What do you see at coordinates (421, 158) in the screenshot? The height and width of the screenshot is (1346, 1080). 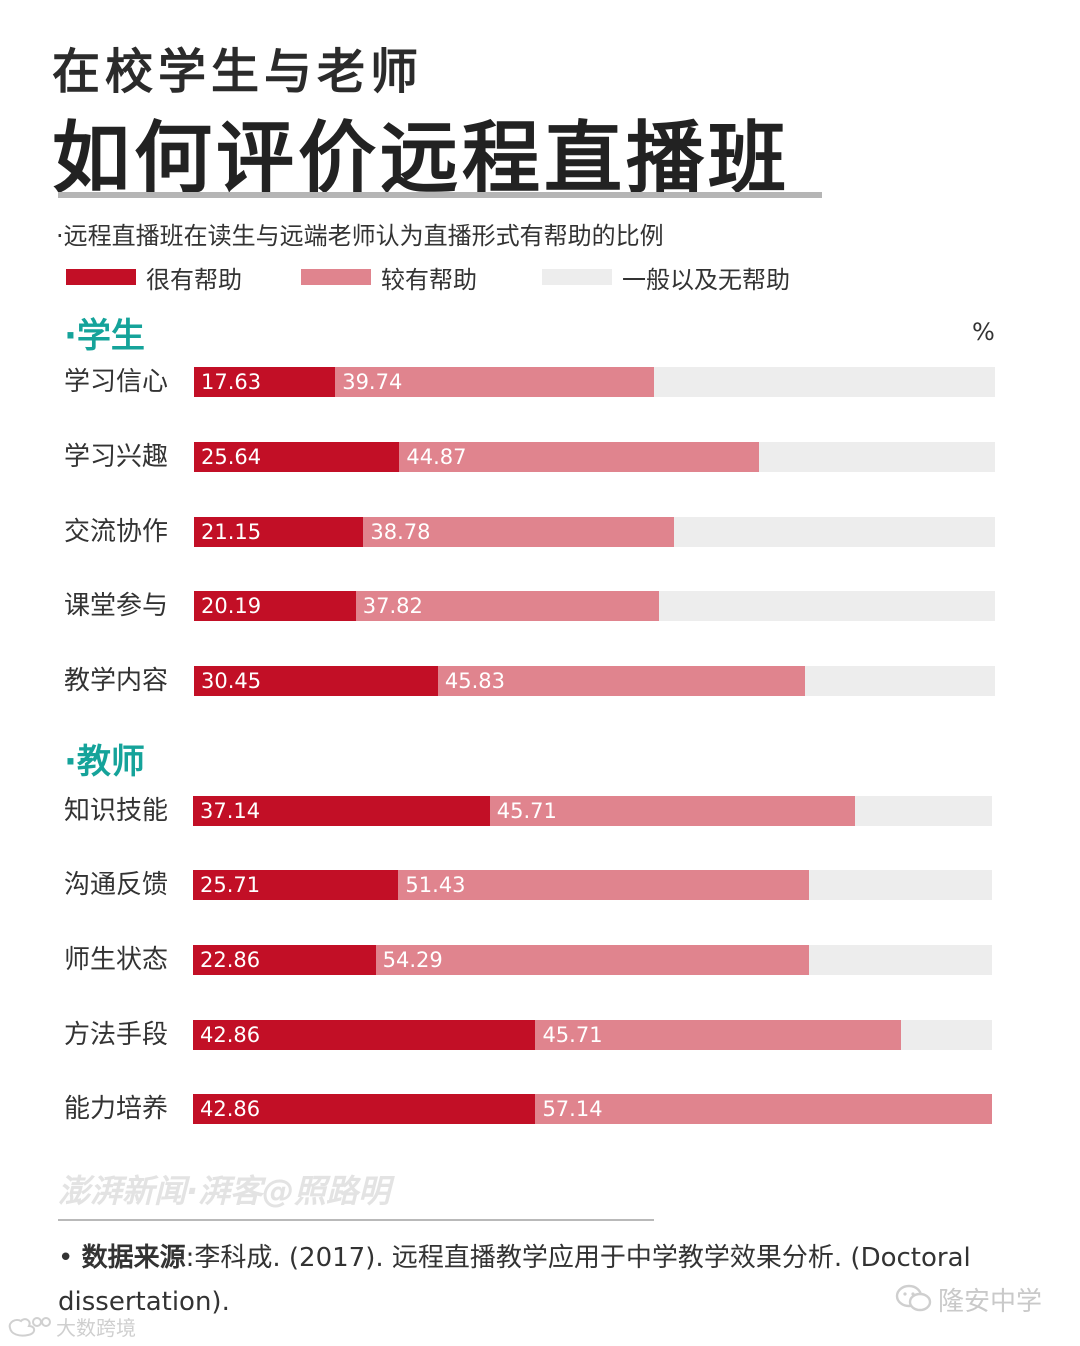 I see `title-line-2: 如何评价远程直播班` at bounding box center [421, 158].